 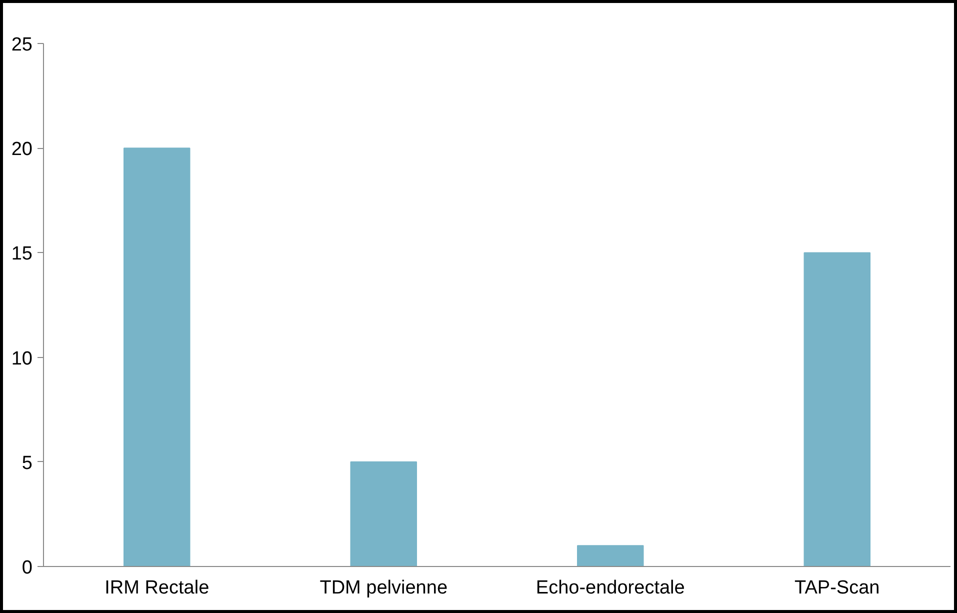 What do you see at coordinates (384, 588) in the screenshot?
I see `x-tick-label: TDM pelvienne` at bounding box center [384, 588].